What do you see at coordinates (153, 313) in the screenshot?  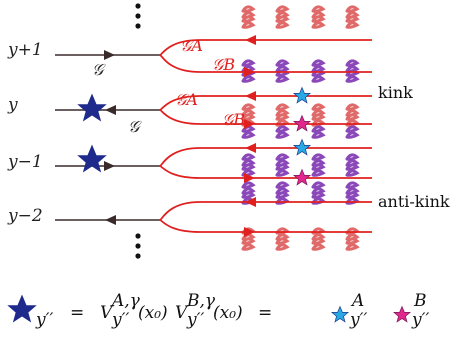 I see `eq-arg1: (x₀)` at bounding box center [153, 313].